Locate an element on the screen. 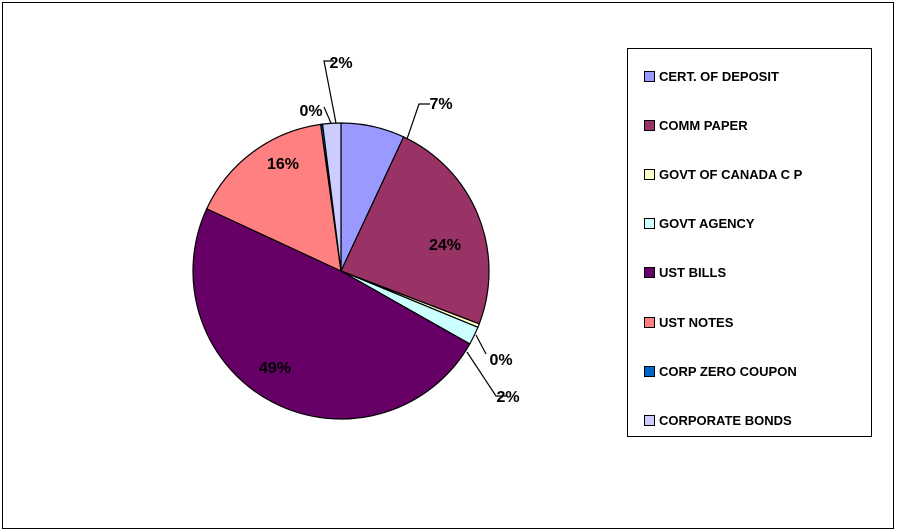  legend-entry: COMM PAPER is located at coordinates (696, 125).